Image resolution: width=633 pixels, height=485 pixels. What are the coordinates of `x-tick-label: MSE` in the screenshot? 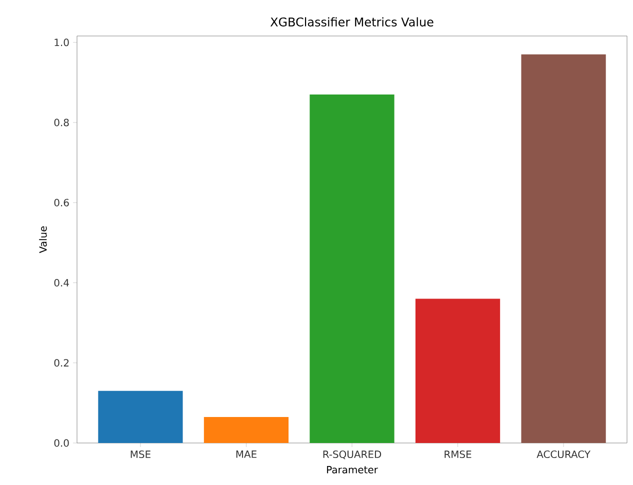 It's located at (140, 454).